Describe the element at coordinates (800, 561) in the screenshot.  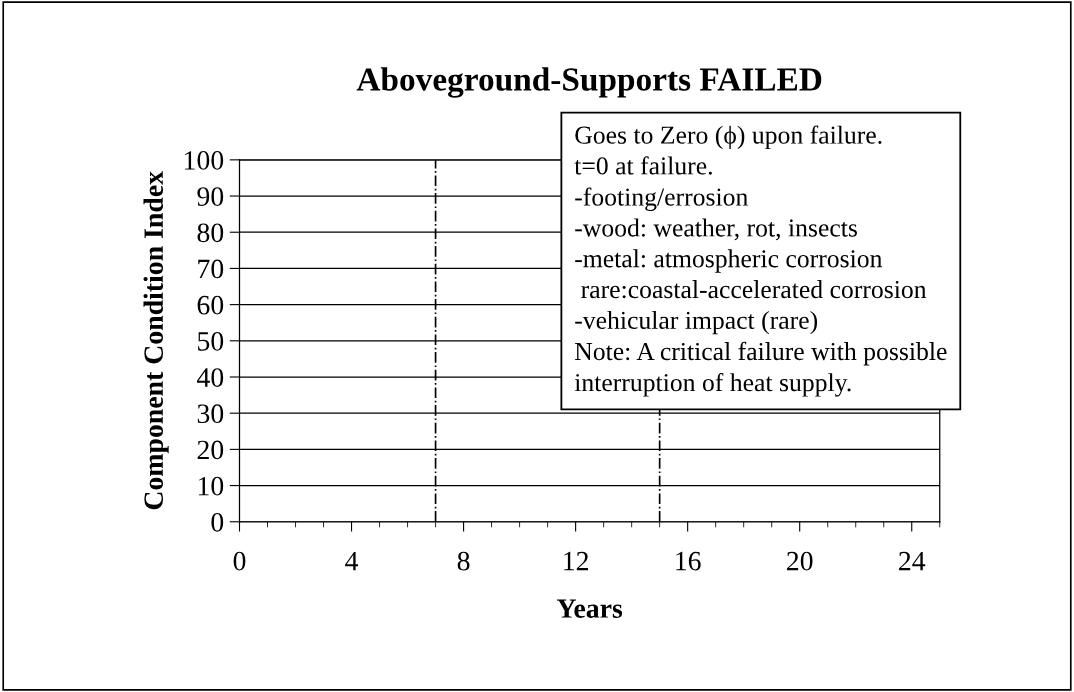
I see `x-tick-label: 20` at that location.